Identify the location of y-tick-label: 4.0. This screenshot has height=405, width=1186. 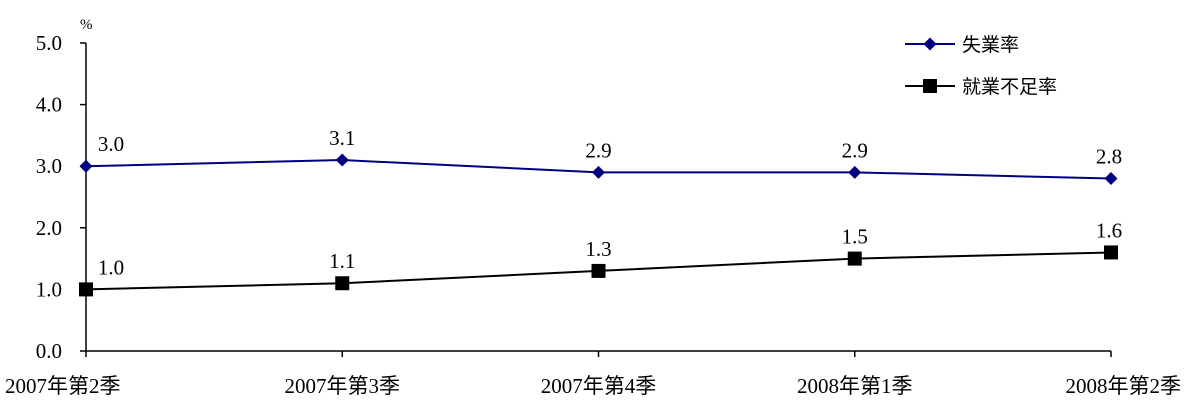
(49, 105).